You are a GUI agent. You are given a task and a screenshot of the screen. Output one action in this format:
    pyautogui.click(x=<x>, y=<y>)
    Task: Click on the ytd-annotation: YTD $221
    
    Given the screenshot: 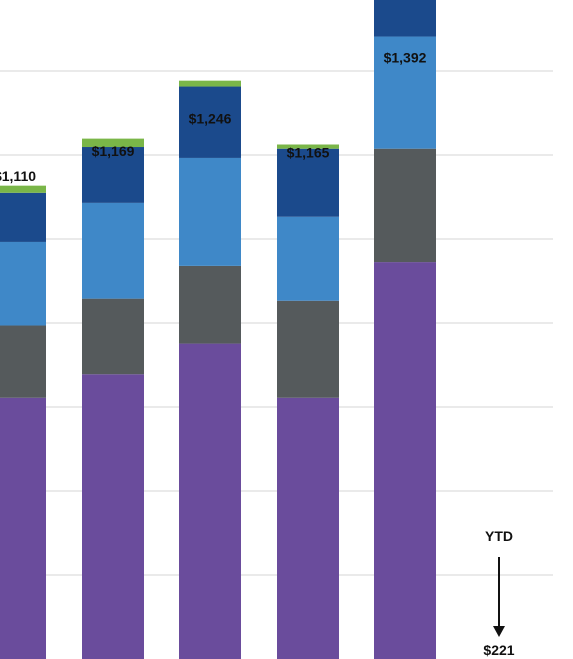 What is the action you would take?
    pyautogui.click(x=498, y=593)
    